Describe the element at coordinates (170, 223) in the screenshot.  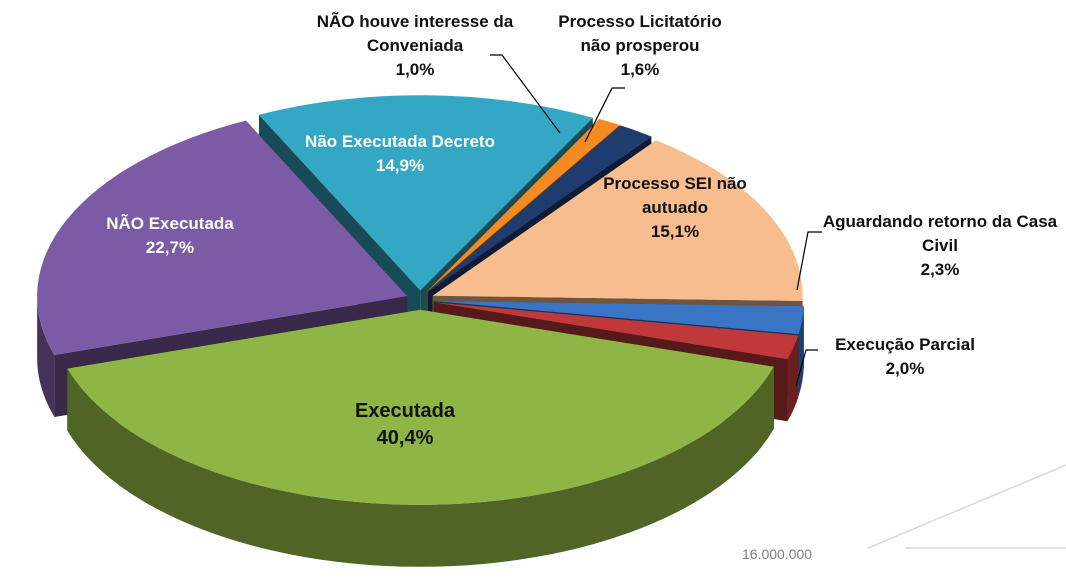
I see `category-label: NÃO Executada` at that location.